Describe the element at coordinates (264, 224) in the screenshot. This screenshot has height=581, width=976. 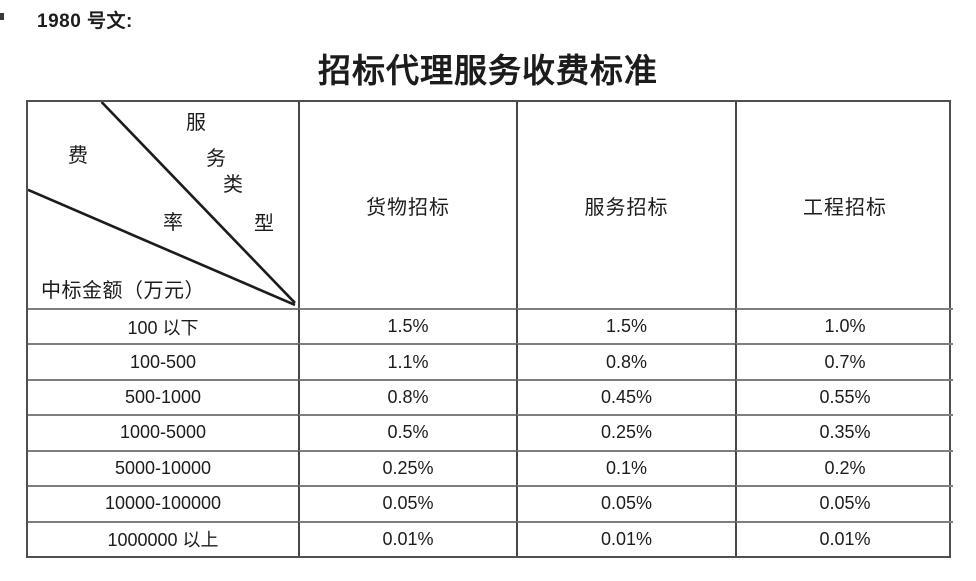
I see `corner-label-service-type-char: 型` at that location.